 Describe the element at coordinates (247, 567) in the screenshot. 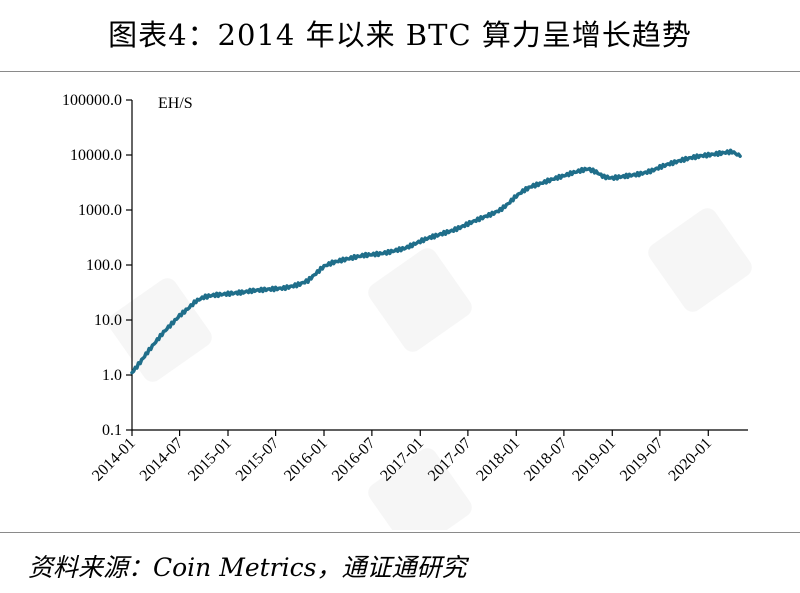

I see `source-note: 资料来源：Coin Metrics，通证通研究` at that location.